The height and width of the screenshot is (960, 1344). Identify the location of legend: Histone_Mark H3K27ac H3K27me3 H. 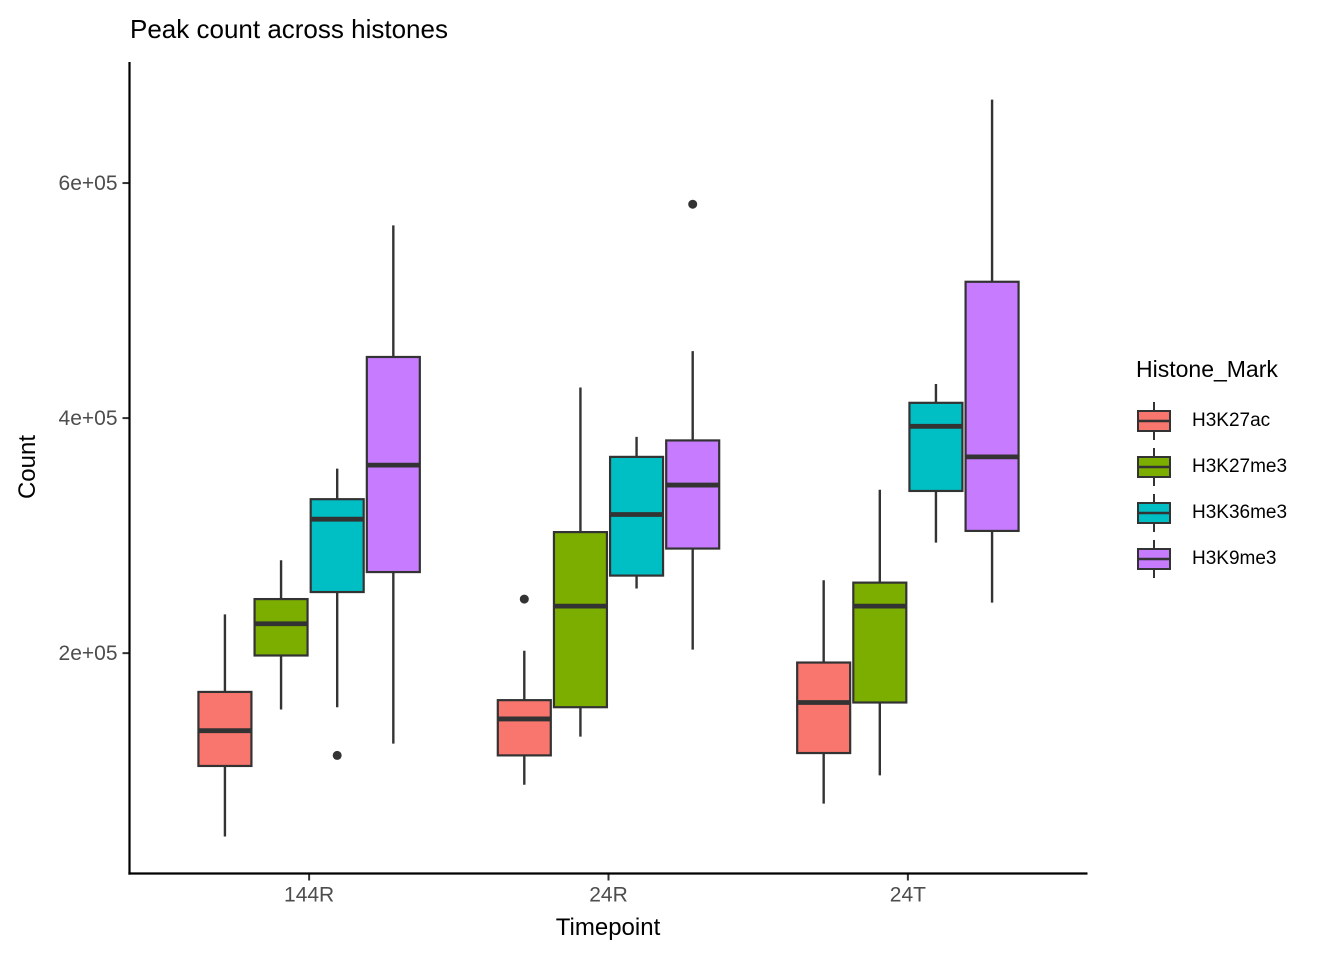
(1211, 470).